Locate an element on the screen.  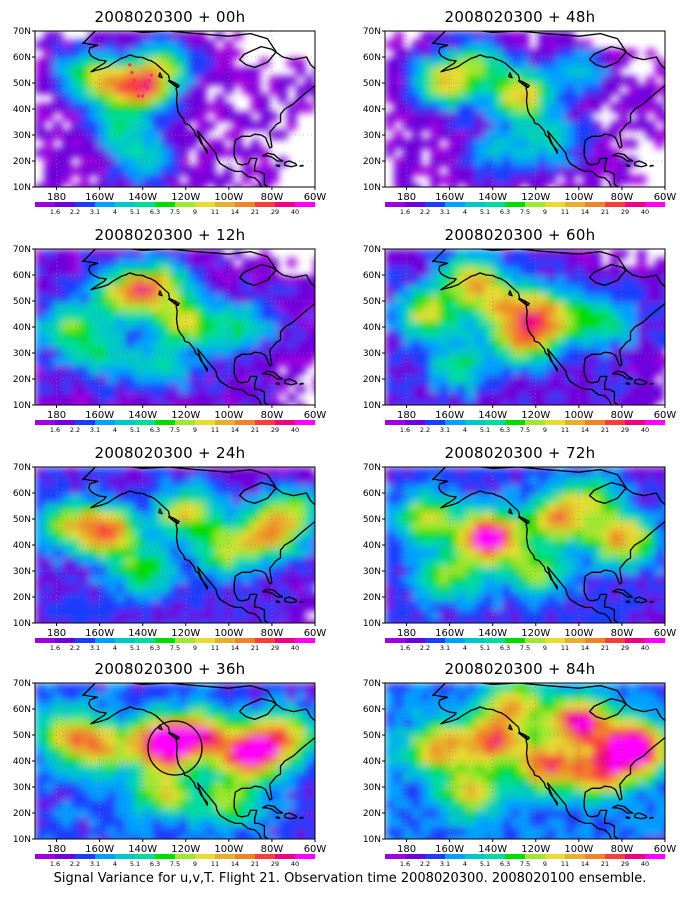
colorbar: 1.6 2.2 3.1 4 5.1 6.3 7.5 9 11 14 21 29 40 is located at coordinates (175, 645).